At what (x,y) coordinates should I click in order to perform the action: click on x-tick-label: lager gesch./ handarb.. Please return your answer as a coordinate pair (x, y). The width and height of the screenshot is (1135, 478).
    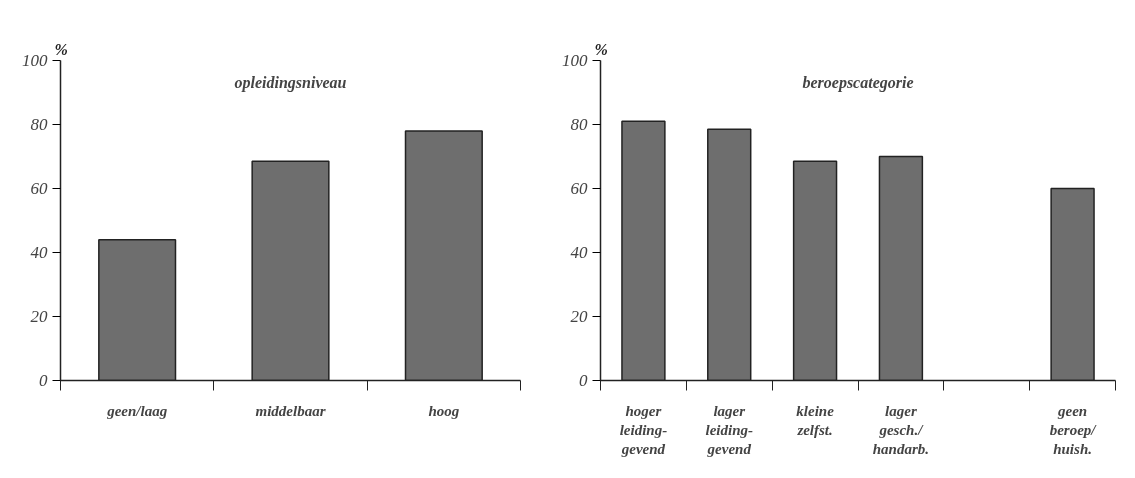
    Looking at the image, I should click on (901, 429).